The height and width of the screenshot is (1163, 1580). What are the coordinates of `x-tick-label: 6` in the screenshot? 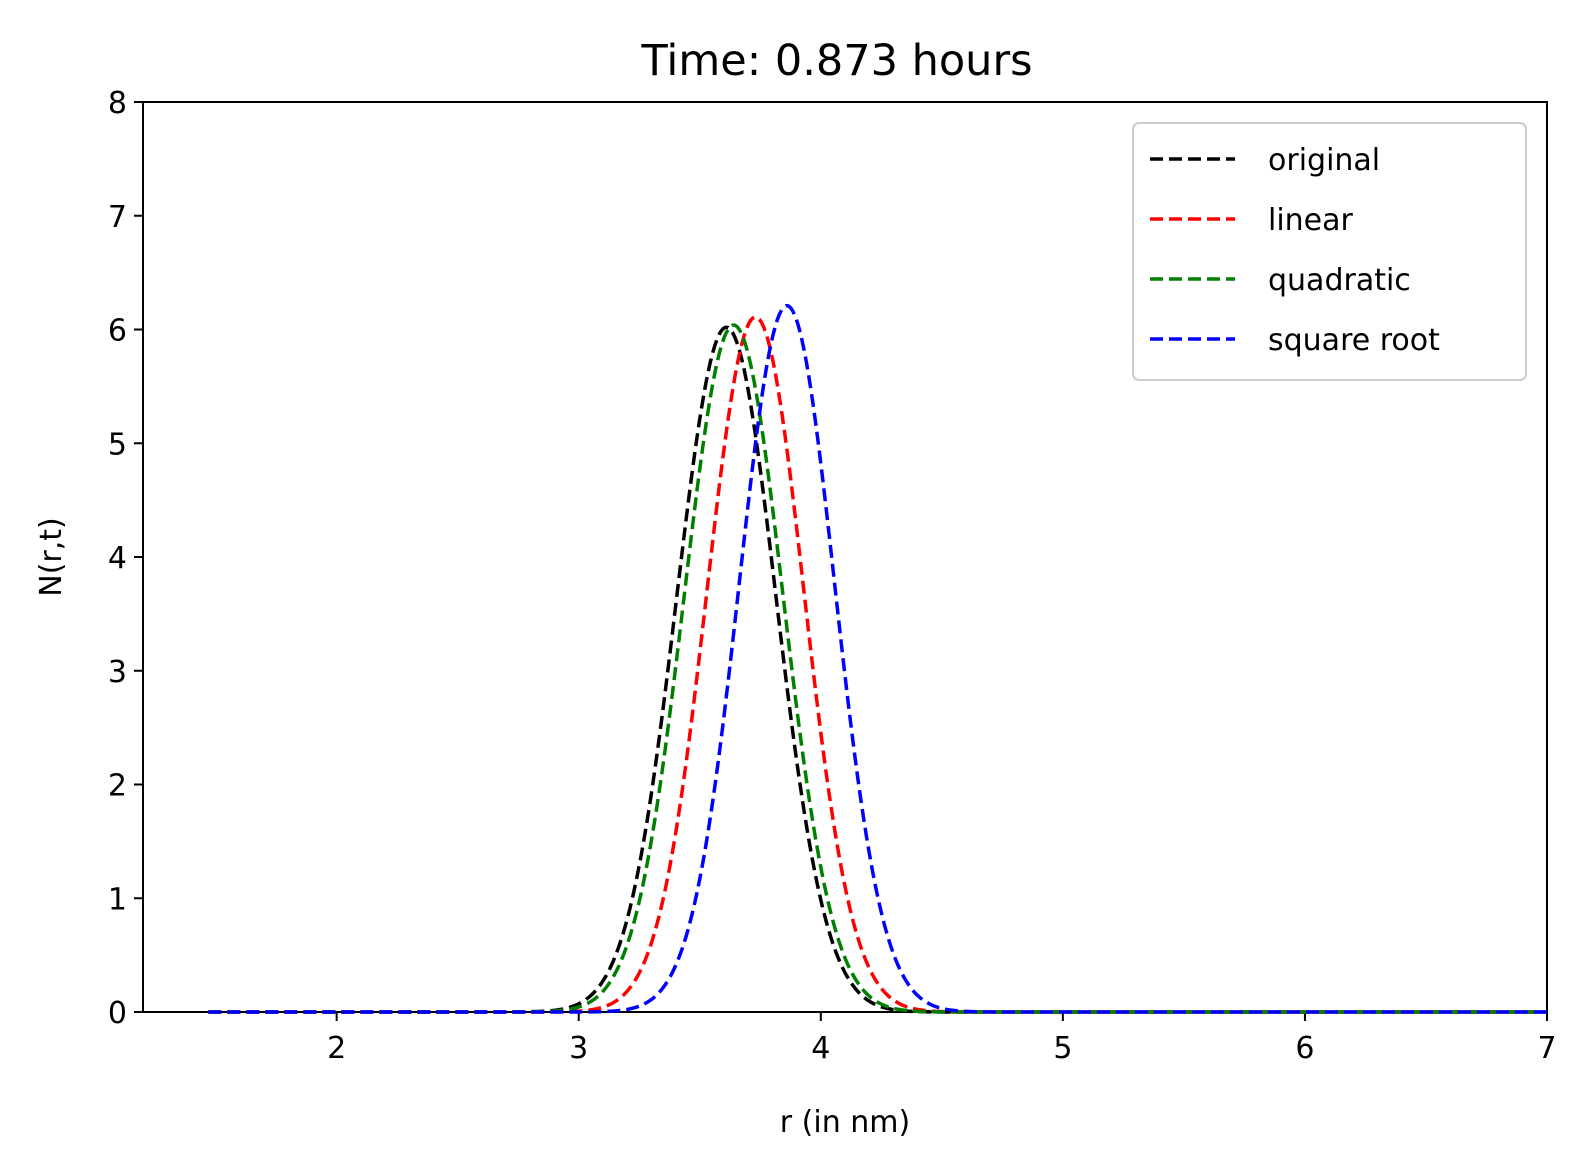 It's located at (1304, 1048).